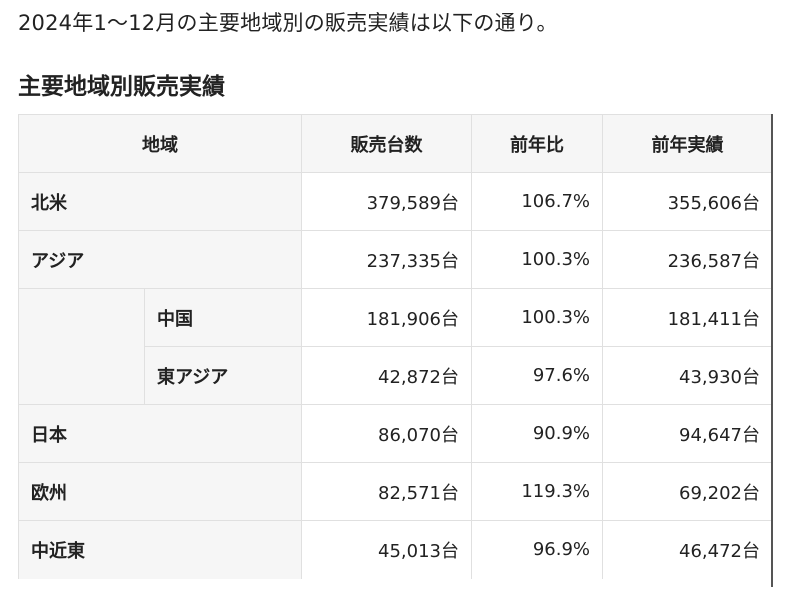 Image resolution: width=800 pixels, height=615 pixels. Describe the element at coordinates (160, 433) in the screenshot. I see `region-cell: 日本` at that location.